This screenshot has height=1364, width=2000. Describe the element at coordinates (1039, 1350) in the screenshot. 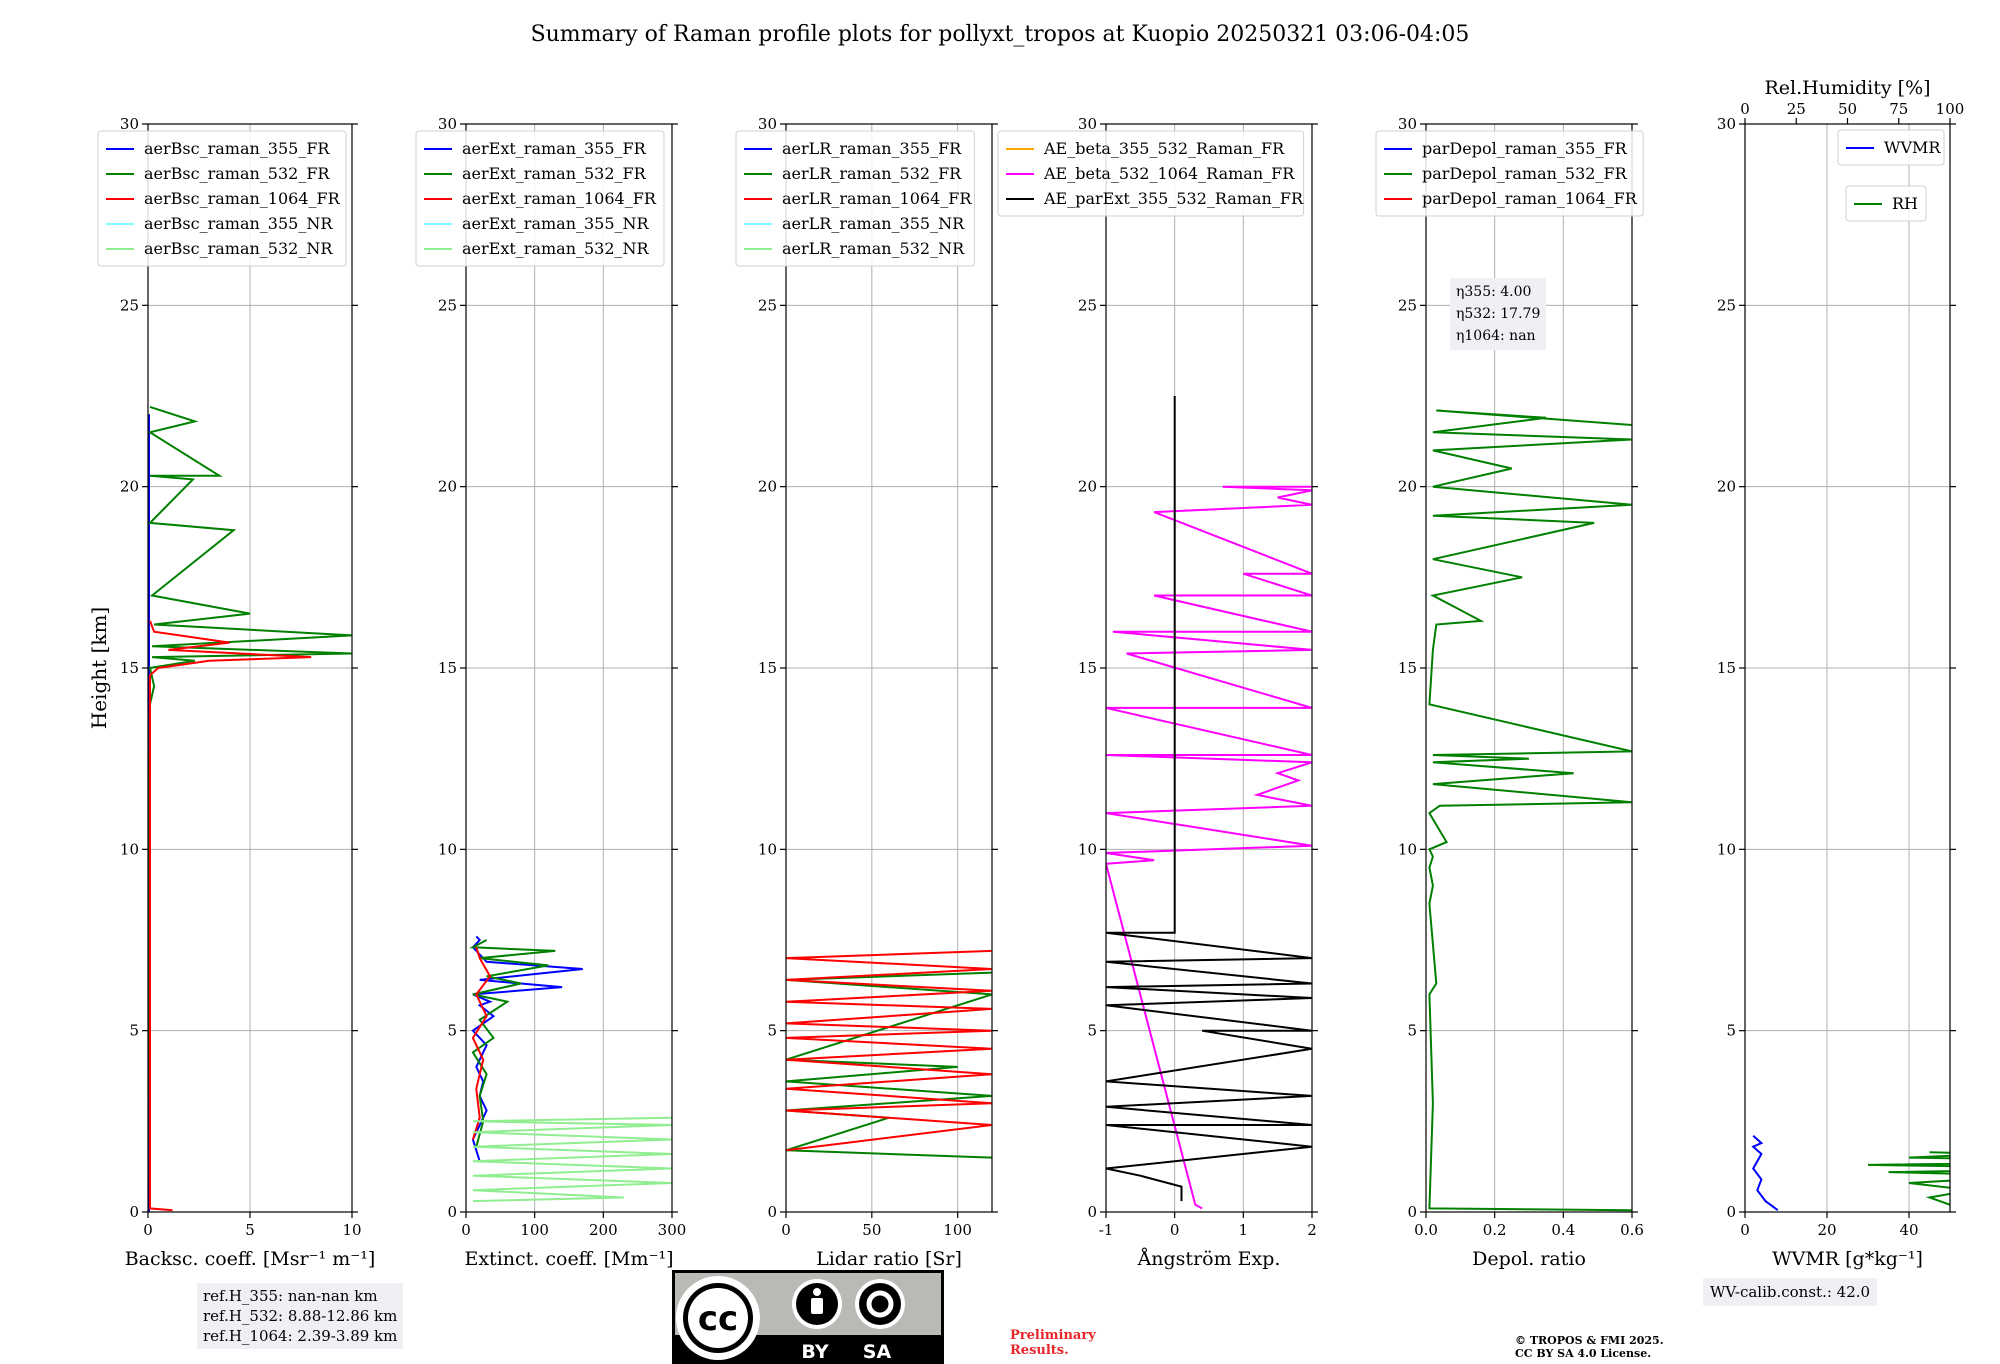

I see `preliminary-line-2: Results.` at that location.